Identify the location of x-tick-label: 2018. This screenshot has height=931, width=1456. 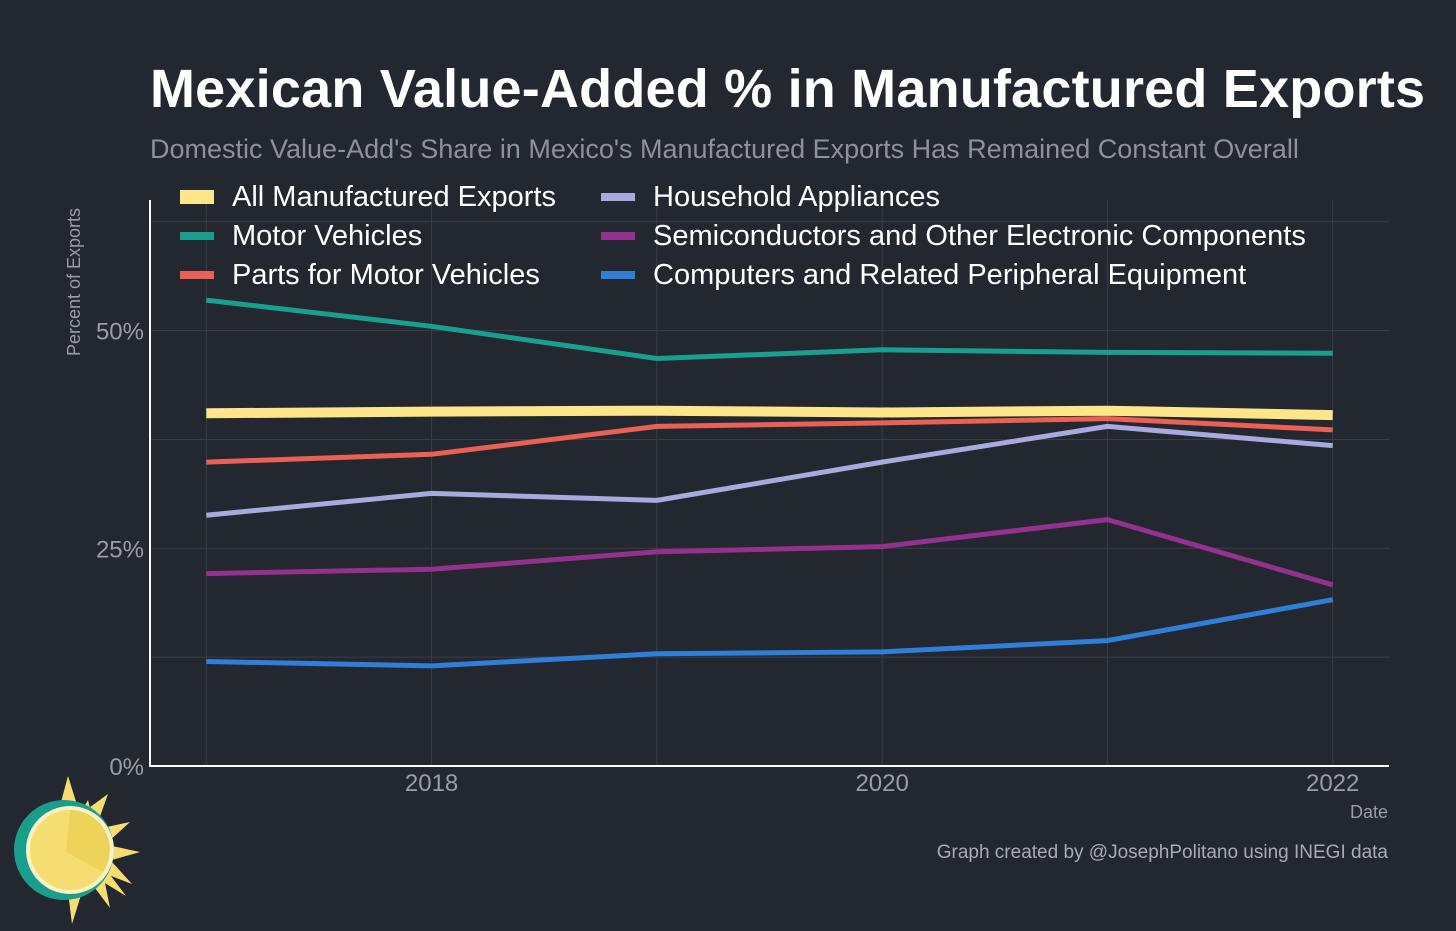
(431, 783).